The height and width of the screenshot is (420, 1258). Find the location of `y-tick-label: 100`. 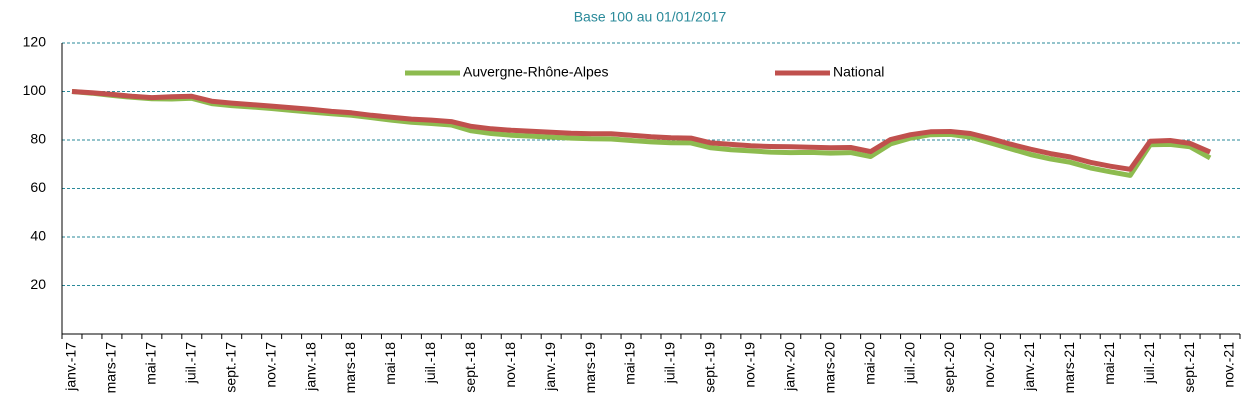

y-tick-label: 100 is located at coordinates (35, 90).